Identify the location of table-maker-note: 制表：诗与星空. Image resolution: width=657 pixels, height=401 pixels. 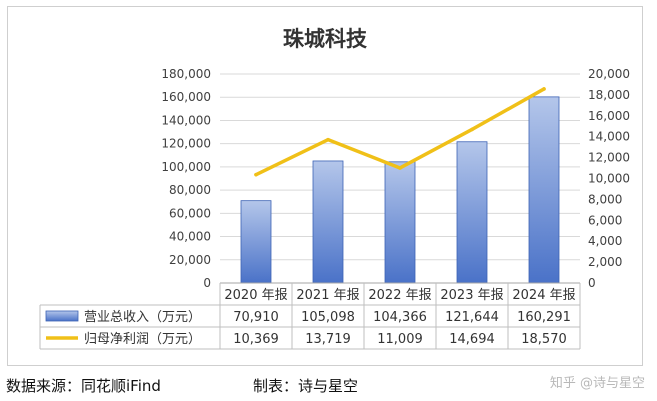
(306, 386).